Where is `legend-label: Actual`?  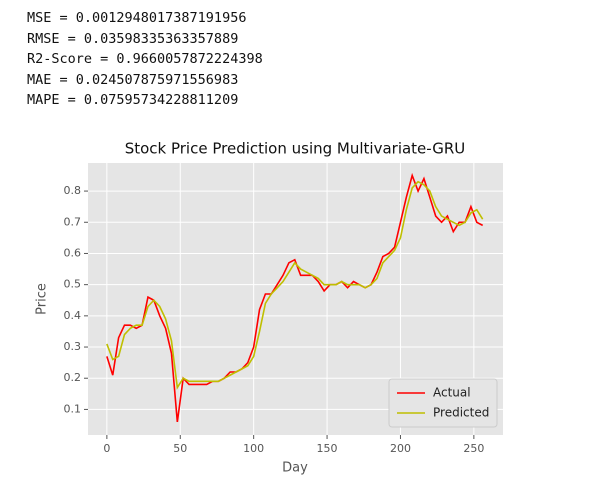 legend-label: Actual is located at coordinates (452, 393).